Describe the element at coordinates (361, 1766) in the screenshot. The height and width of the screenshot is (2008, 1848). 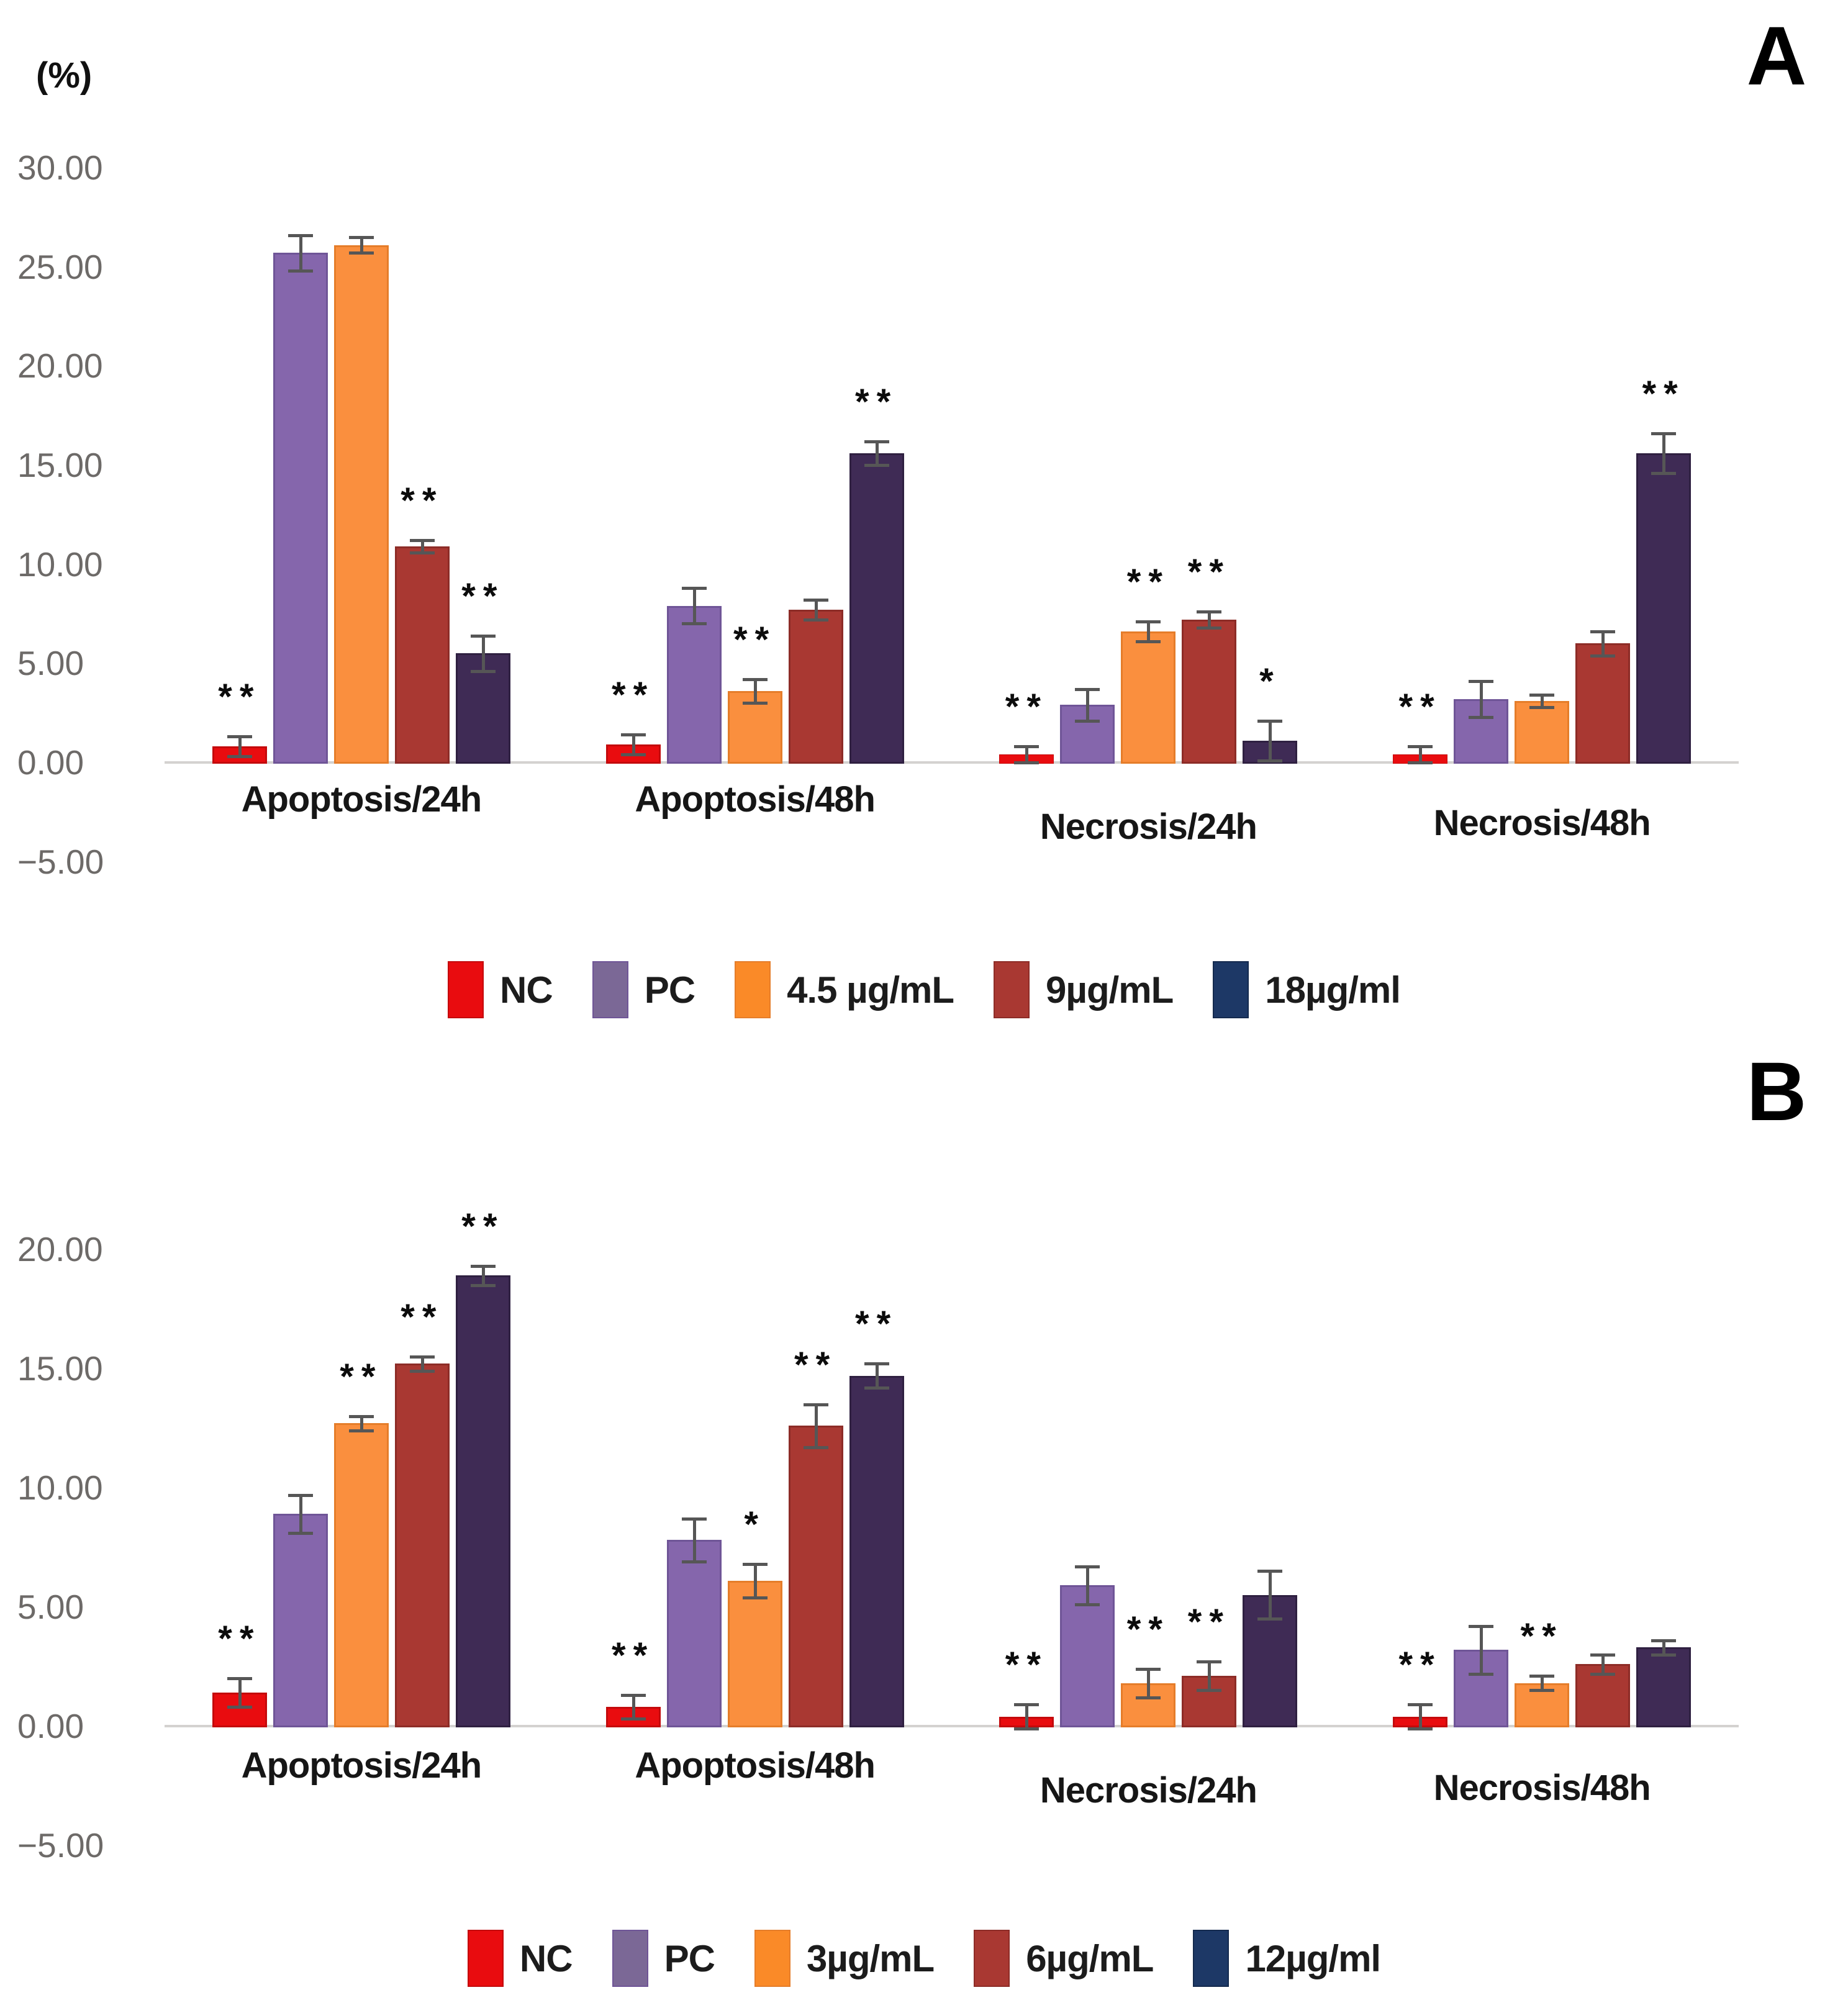
I see `x-category-label: Apoptosis/24h` at that location.